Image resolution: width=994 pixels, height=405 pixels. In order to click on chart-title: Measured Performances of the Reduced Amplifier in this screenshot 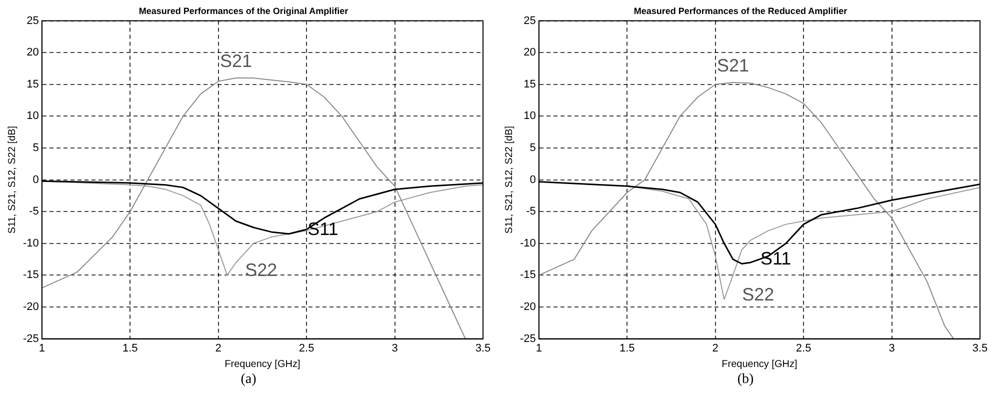, I will do `click(741, 11)`.